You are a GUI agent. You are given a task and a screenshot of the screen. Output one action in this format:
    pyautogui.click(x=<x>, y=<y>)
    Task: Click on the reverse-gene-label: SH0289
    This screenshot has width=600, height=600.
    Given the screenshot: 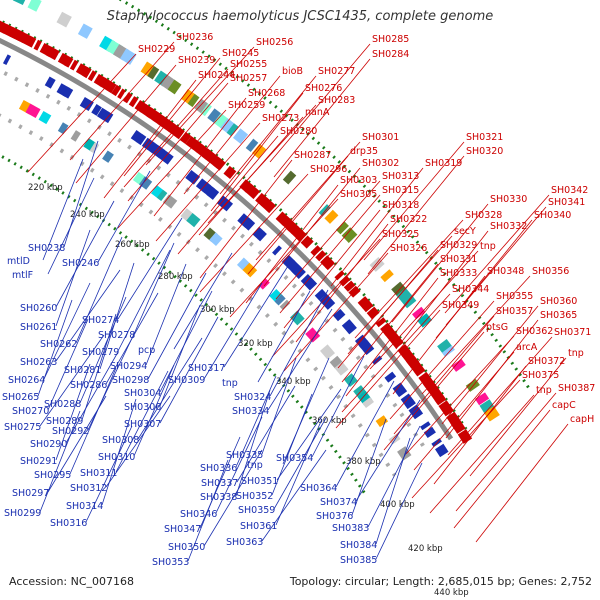 What is the action you would take?
    pyautogui.click(x=64, y=421)
    